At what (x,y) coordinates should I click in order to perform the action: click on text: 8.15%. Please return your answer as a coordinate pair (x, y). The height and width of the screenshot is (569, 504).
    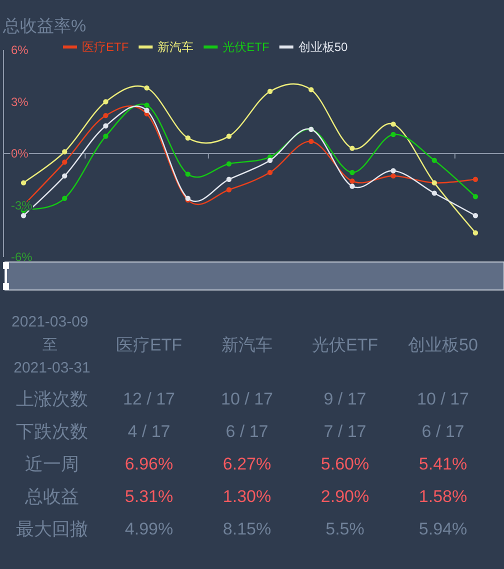
    Looking at the image, I should click on (247, 529).